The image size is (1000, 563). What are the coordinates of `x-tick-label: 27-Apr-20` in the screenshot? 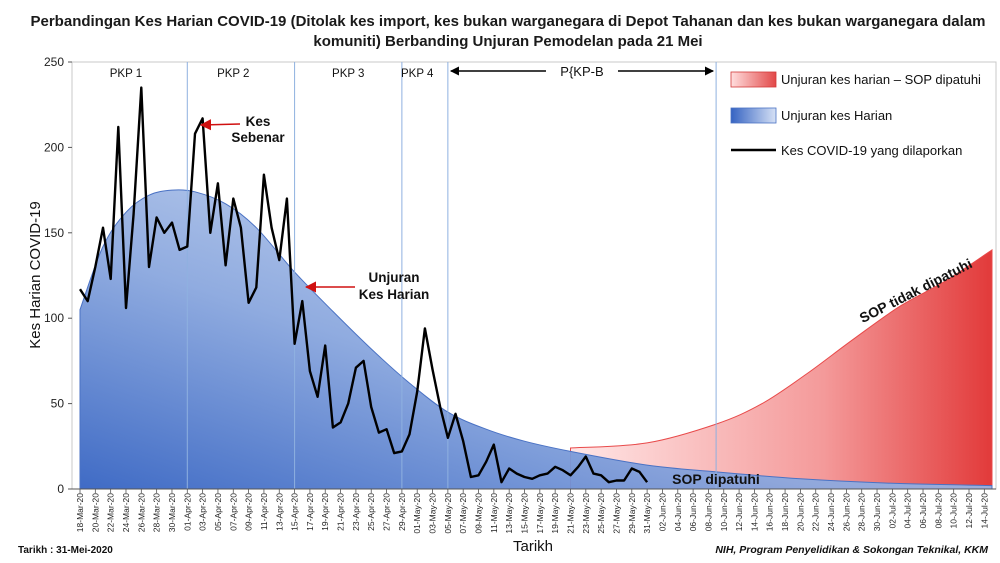 It's located at (387, 512).